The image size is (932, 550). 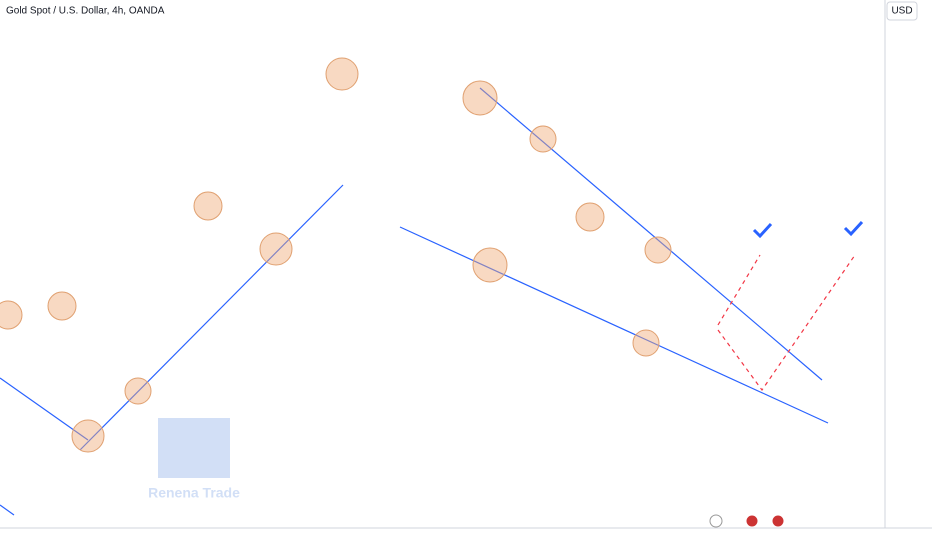 I want to click on event-icons, so click(x=747, y=521).